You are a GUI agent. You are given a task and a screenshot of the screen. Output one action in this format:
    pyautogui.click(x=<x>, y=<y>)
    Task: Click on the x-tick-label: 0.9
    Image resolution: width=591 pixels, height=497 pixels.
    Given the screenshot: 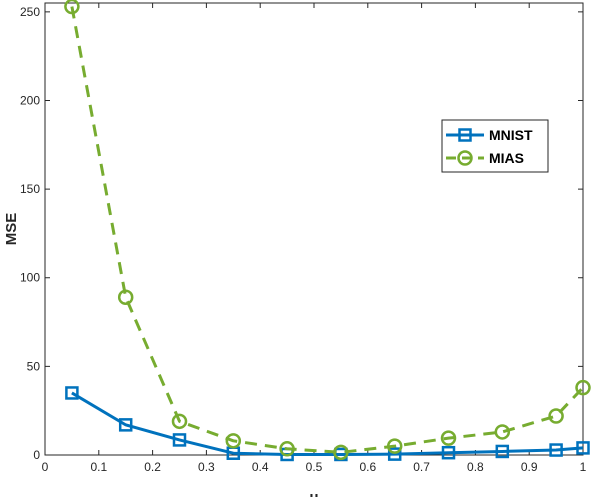 What is the action you would take?
    pyautogui.click(x=529, y=467)
    